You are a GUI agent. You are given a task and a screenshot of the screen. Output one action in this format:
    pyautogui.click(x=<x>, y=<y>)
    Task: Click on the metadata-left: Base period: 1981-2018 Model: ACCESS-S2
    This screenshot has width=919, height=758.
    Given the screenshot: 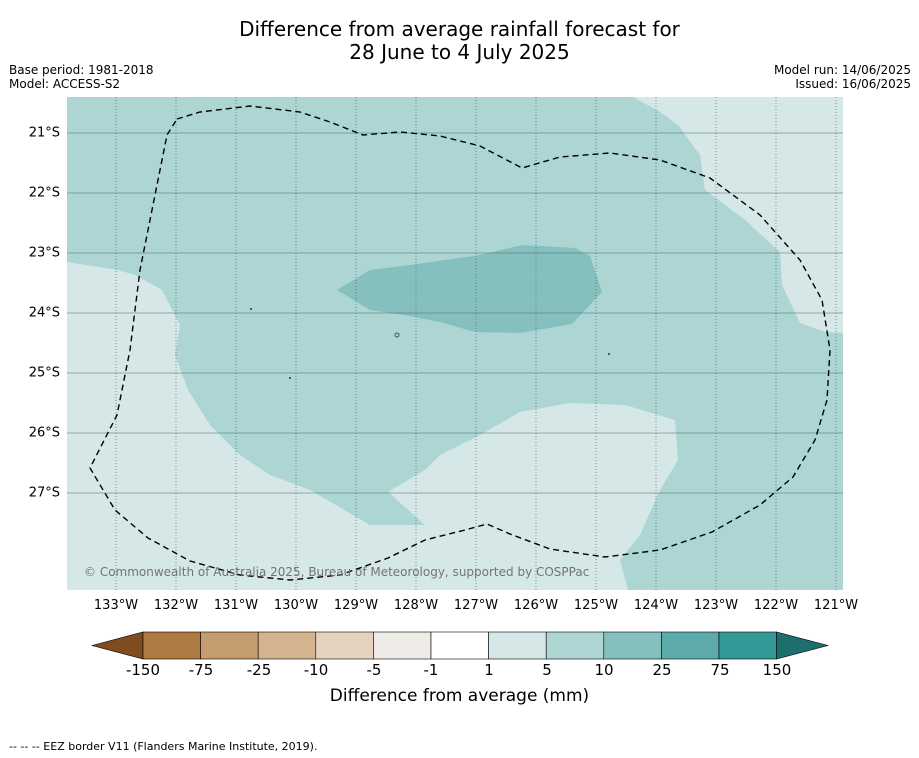 What is the action you would take?
    pyautogui.click(x=81, y=77)
    